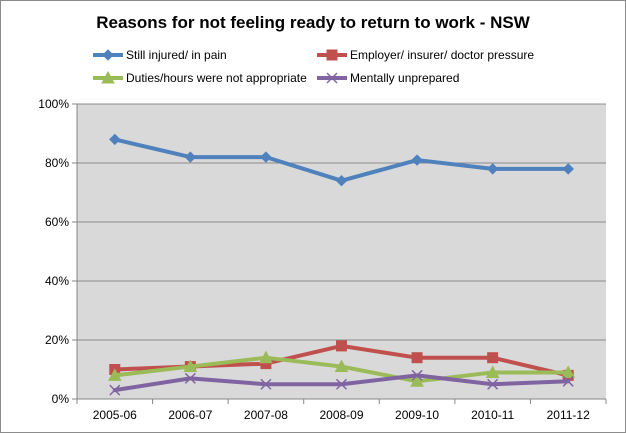 This screenshot has width=626, height=433. What do you see at coordinates (492, 415) in the screenshot?
I see `x-tick-label: 2010-11` at bounding box center [492, 415].